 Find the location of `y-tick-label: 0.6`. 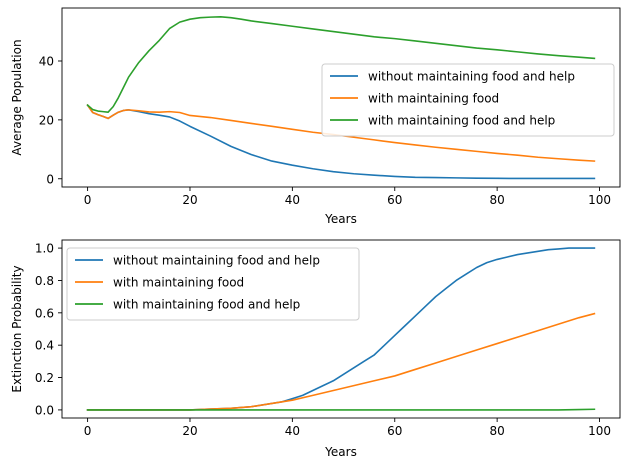

y-tick-label: 0.6 is located at coordinates (44, 313).